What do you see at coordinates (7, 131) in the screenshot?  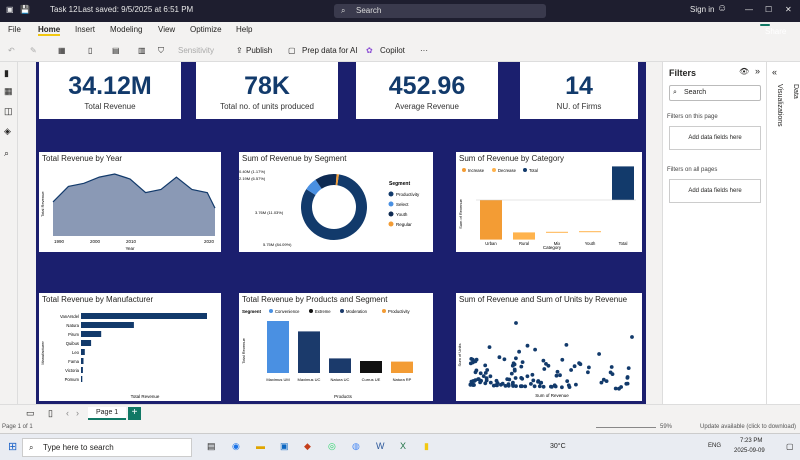 I see `dax-view-icon: ◈` at bounding box center [7, 131].